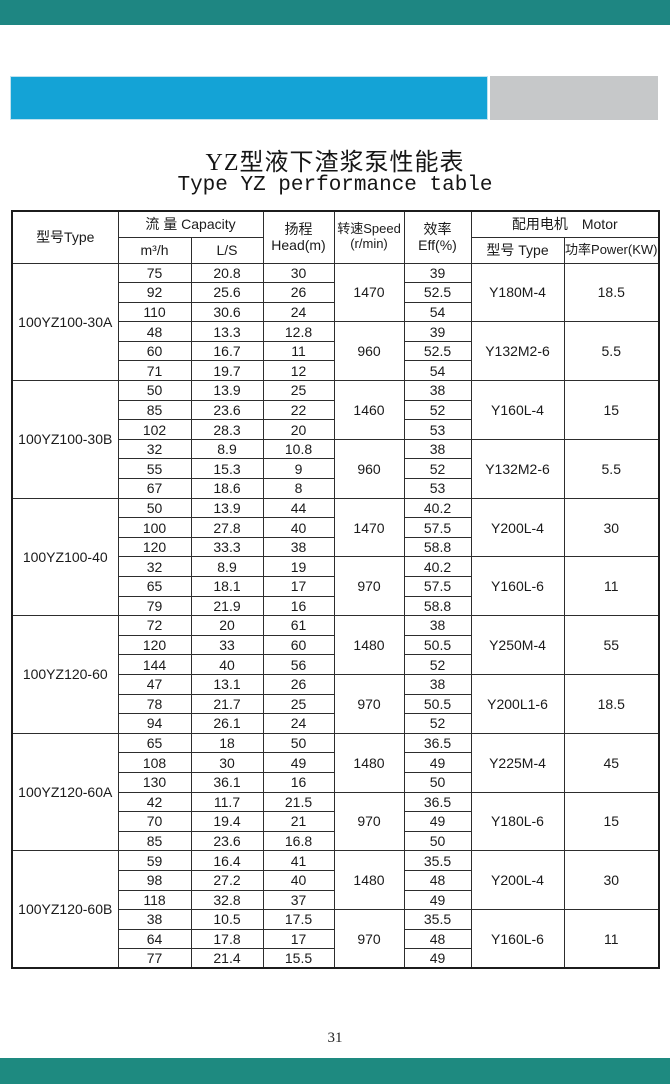 This screenshot has height=1084, width=670. Describe the element at coordinates (437, 782) in the screenshot. I see `cell-eff: 50` at that location.